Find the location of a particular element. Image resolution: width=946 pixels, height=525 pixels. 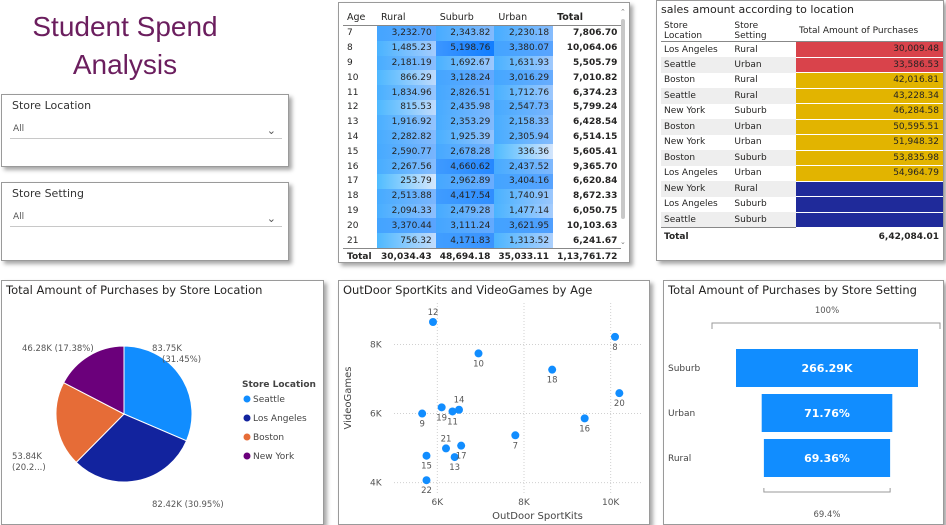

amount-cell: 43,228.34 is located at coordinates (869, 96).